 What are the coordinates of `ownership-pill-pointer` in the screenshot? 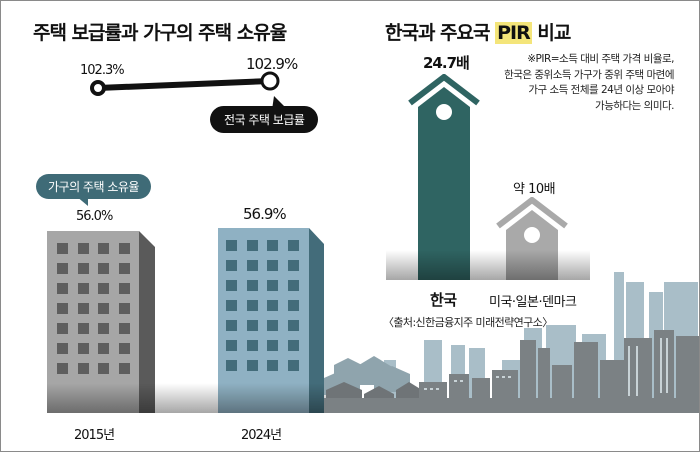 It's located at (82, 201).